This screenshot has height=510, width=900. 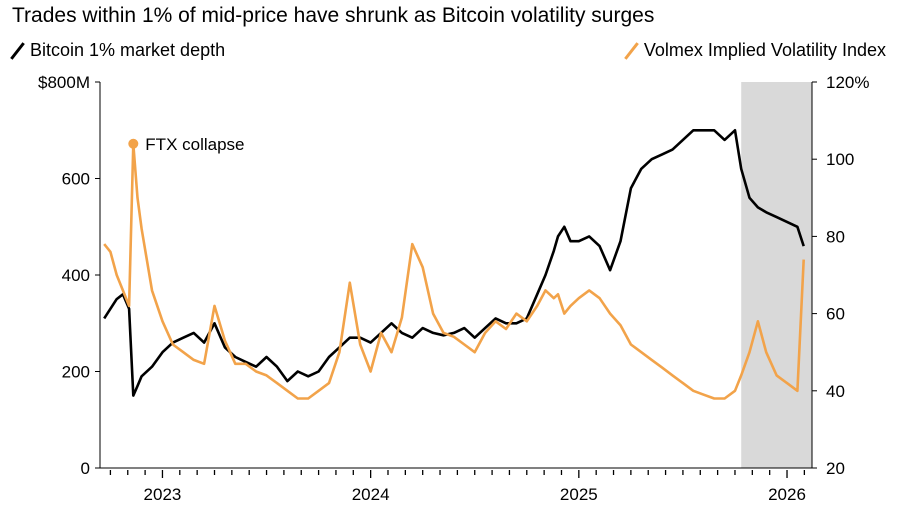 What do you see at coordinates (76, 275) in the screenshot?
I see `left-tick-label: 400` at bounding box center [76, 275].